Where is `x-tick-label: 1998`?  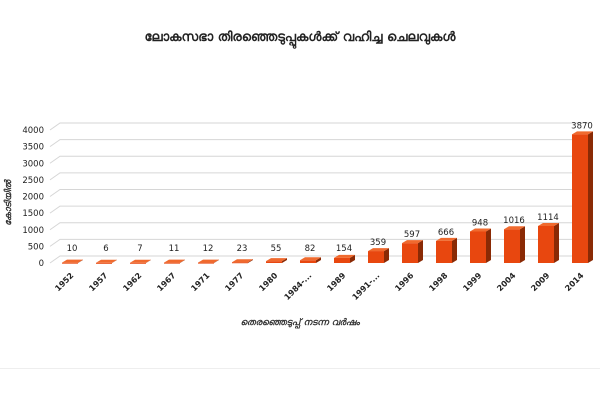 x-tick-label: 1998 is located at coordinates (438, 282).